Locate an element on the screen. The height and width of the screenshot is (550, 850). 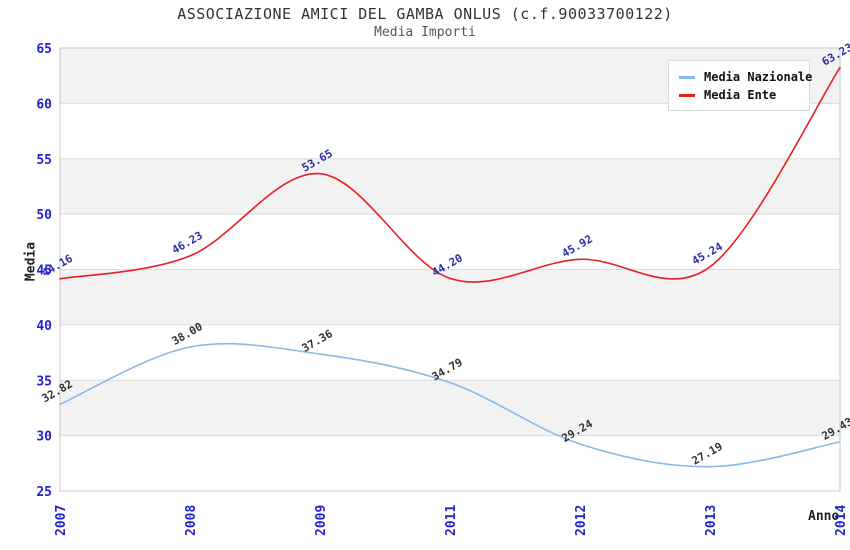
data-label: 46.23 is located at coordinates (187, 243).